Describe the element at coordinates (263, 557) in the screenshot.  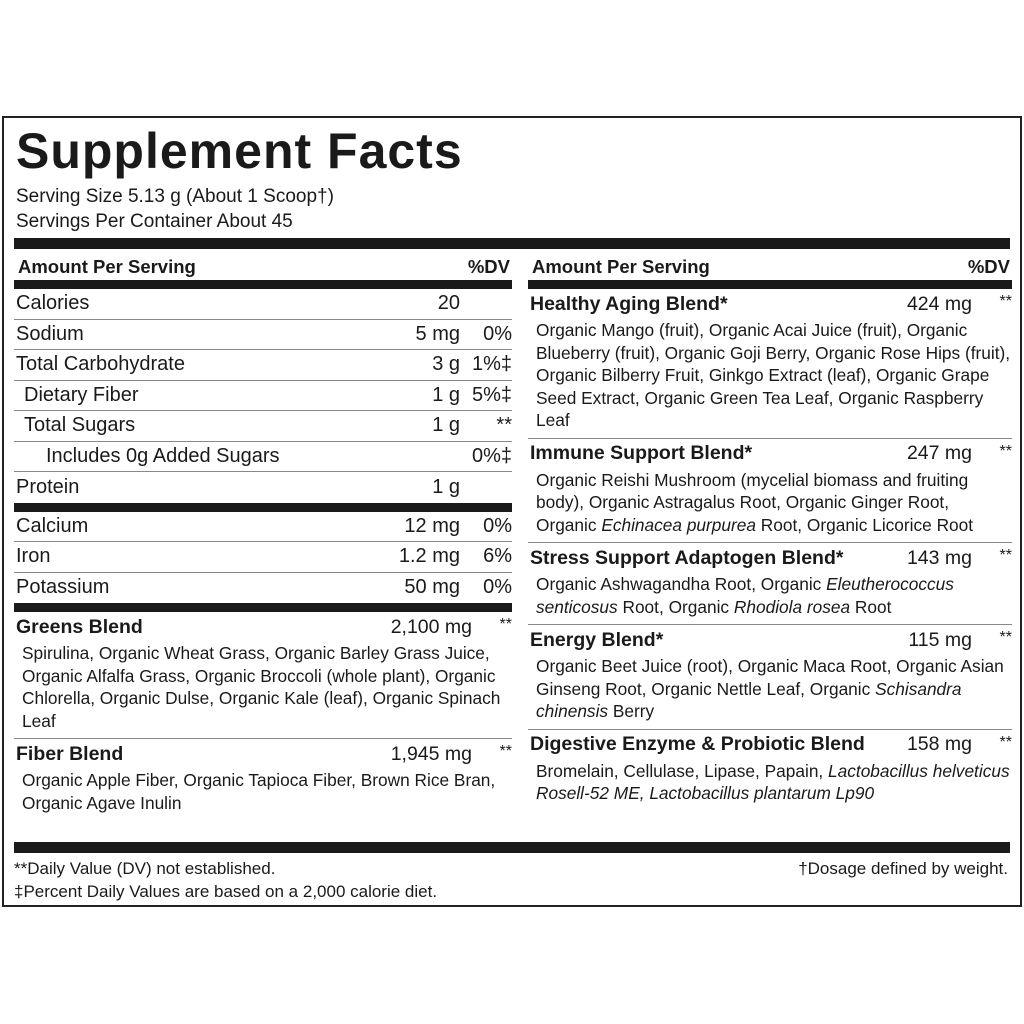
I see `nutrient-row: Iron 1.2 mg 6%` at that location.